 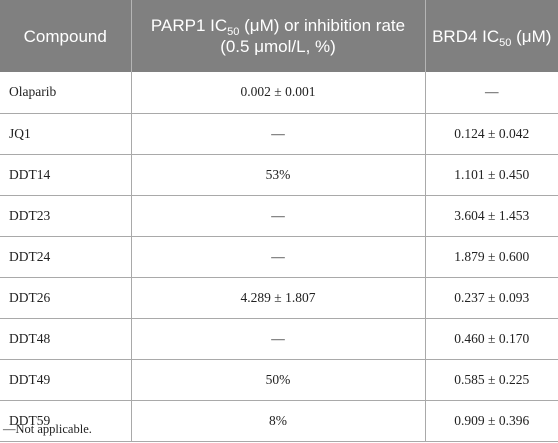 I want to click on header-compound-text: Compound, so click(x=65, y=36).